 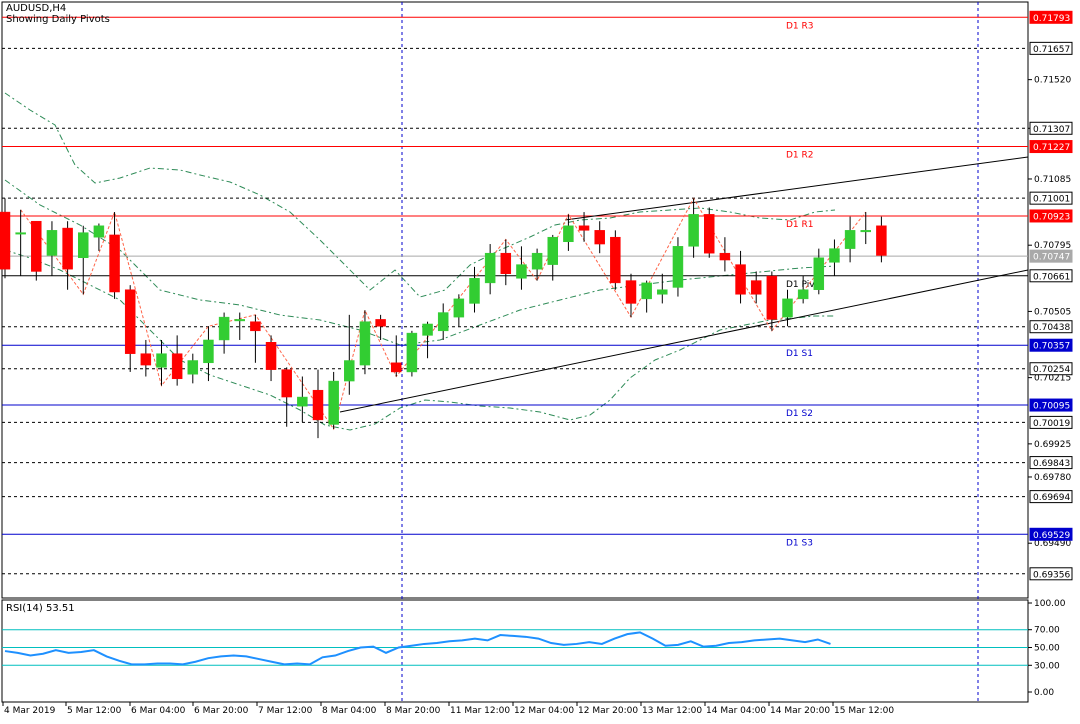 I want to click on rsi-panel: 100.00 70.00 50.00 30.00 0.00, so click(x=534, y=648).